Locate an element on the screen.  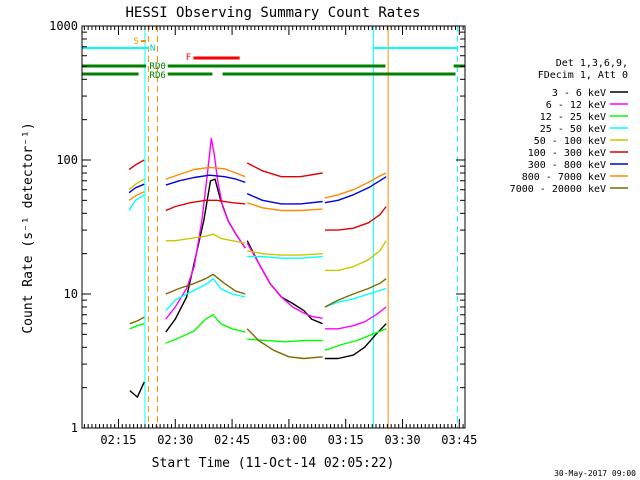
legend-entry-label: 12 - 25 keV is located at coordinates (573, 117).